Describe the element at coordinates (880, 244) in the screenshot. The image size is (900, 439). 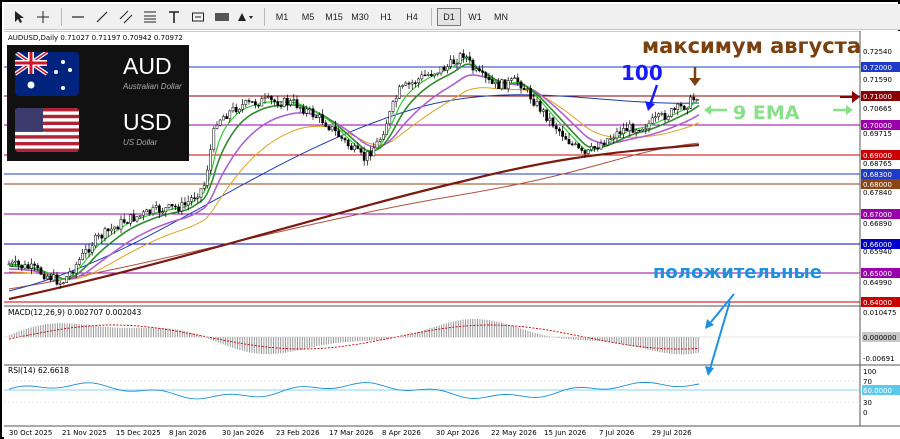
I see `price-level-tag` at that location.